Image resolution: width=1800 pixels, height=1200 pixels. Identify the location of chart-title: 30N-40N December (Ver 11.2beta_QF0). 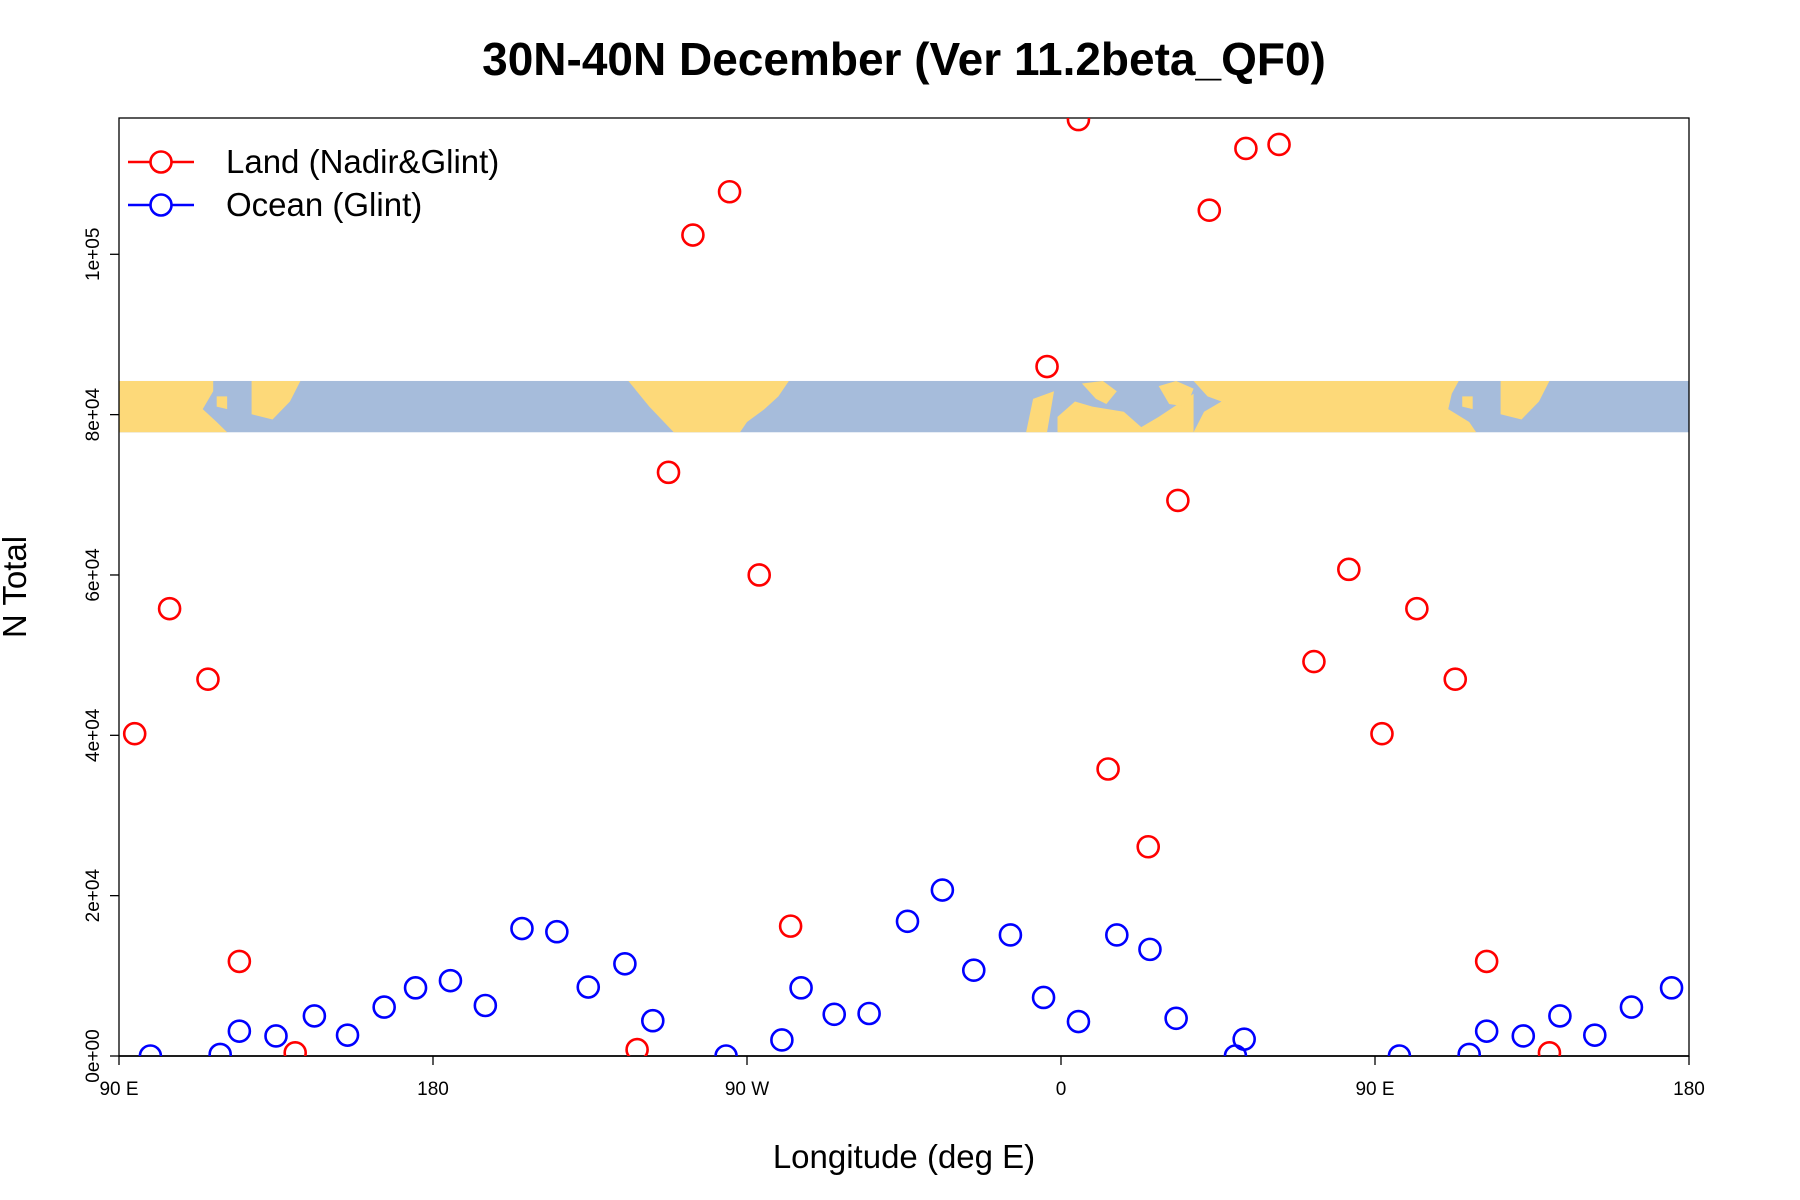
(904, 59).